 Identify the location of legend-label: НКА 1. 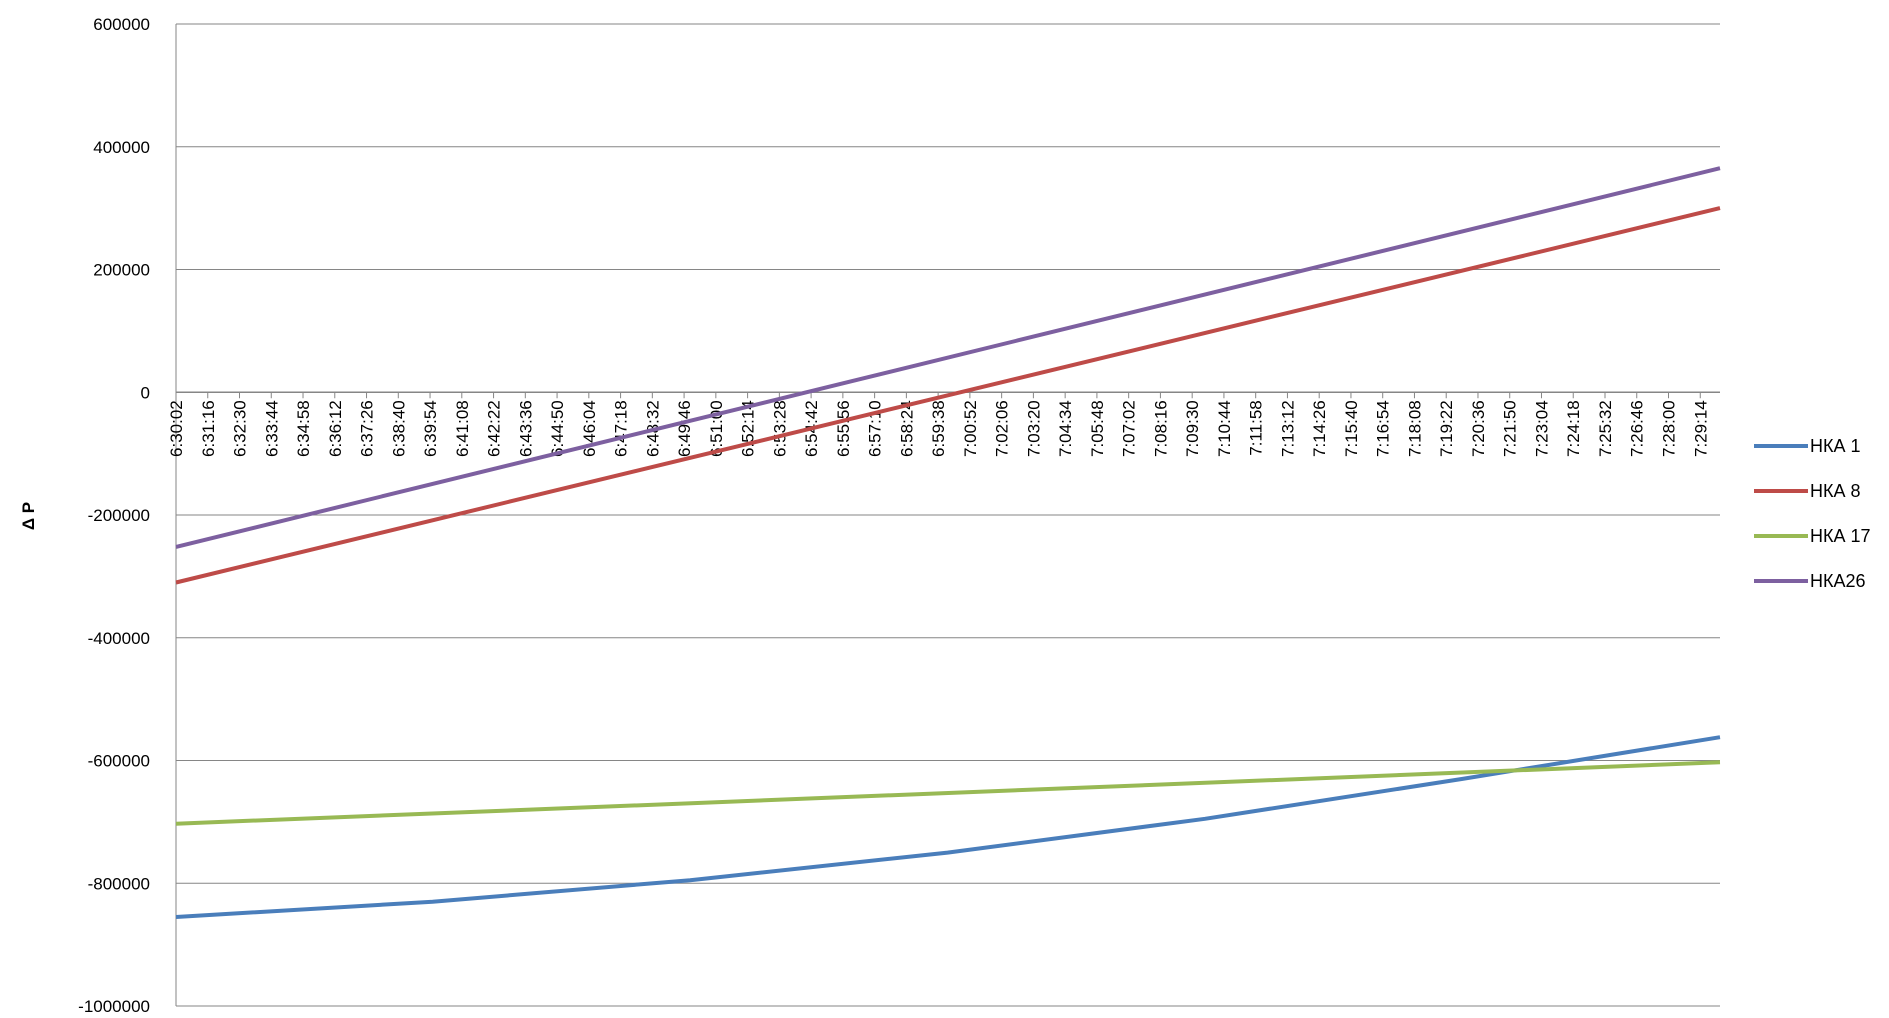
(1835, 446).